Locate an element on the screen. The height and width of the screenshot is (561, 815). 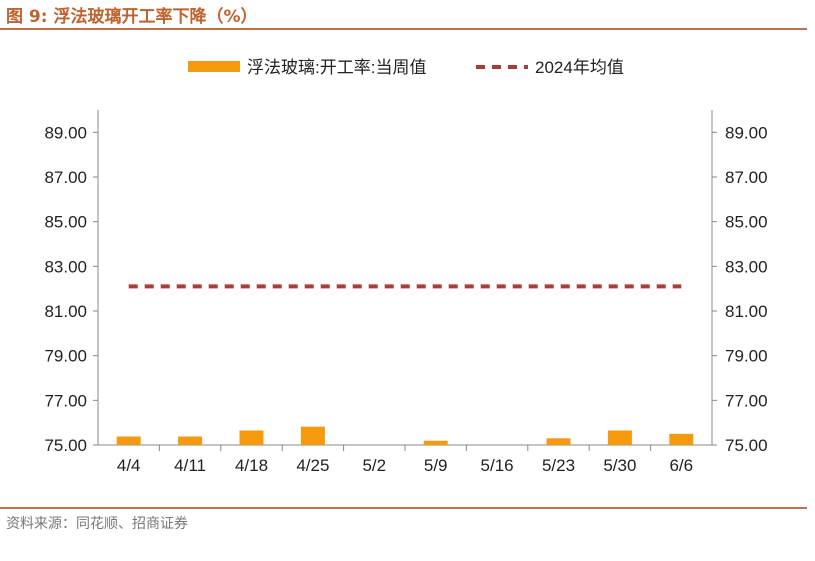
y-tick-label-left: 81.00 is located at coordinates (65, 311).